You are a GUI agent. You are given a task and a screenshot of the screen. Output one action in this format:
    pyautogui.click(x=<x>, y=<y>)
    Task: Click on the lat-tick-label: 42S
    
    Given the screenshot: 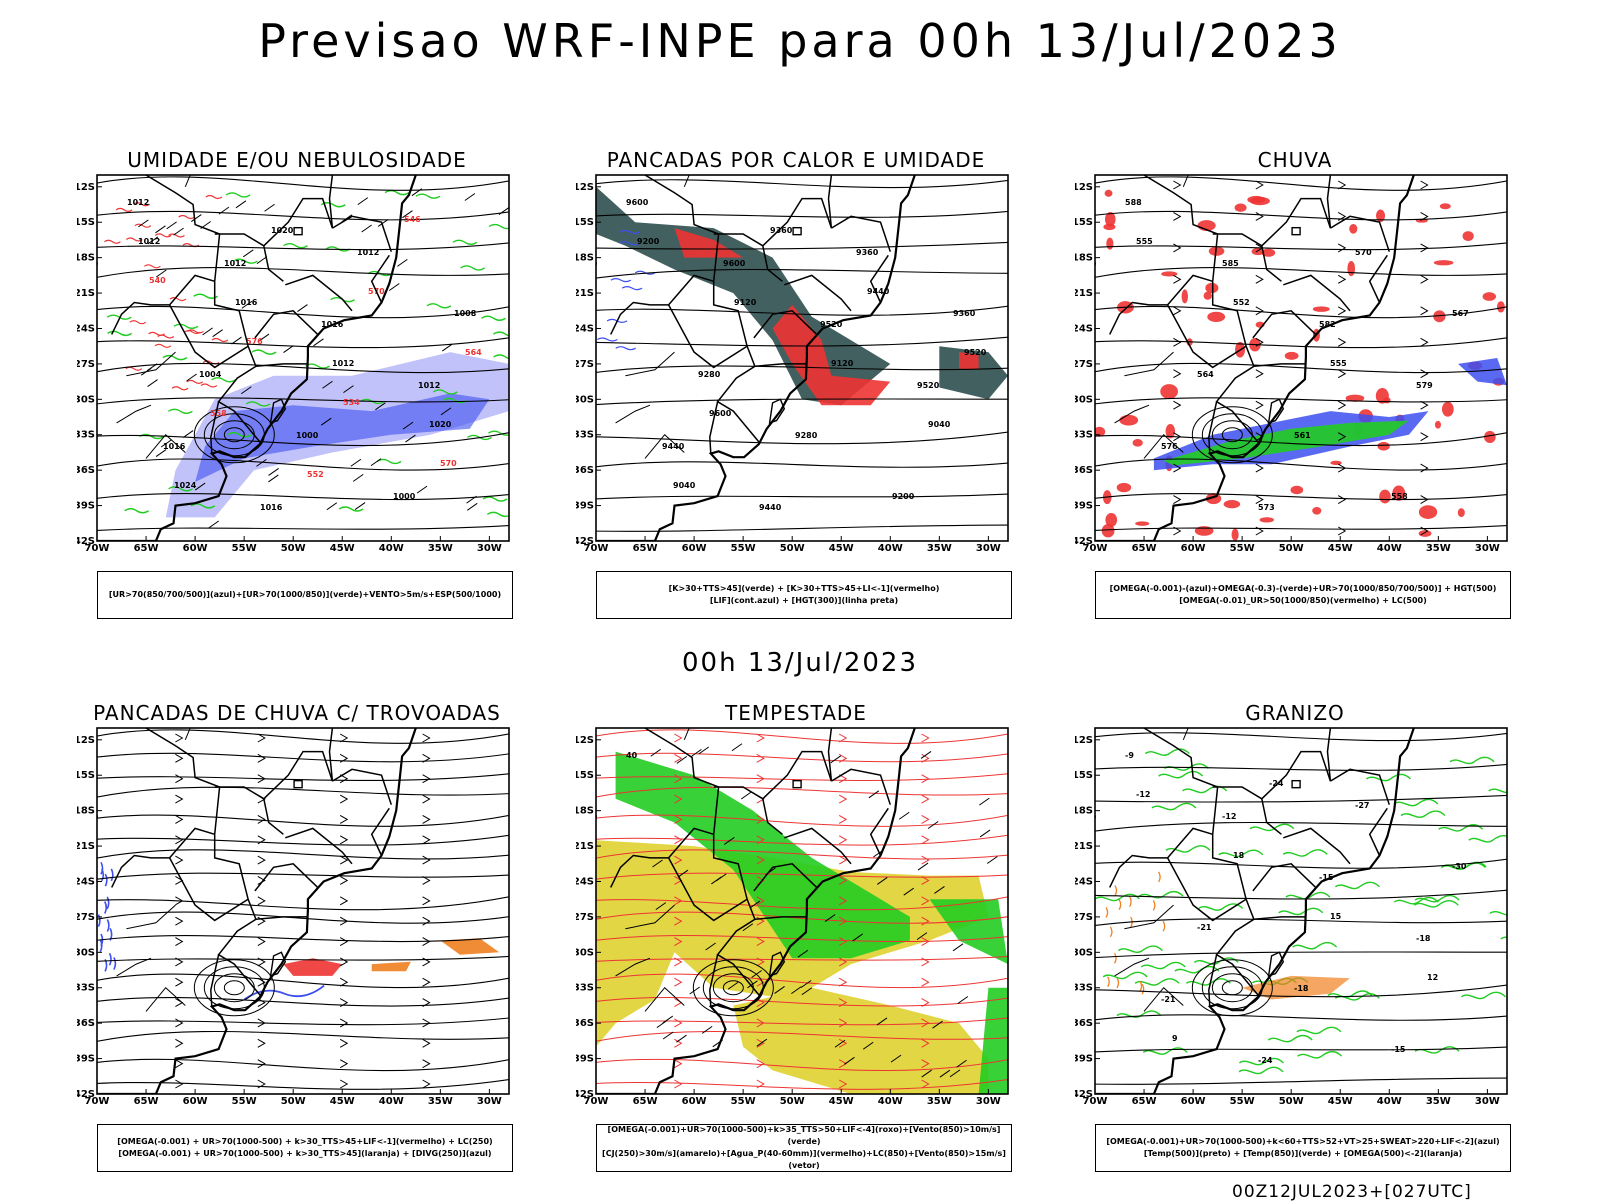 What is the action you would take?
    pyautogui.click(x=86, y=1094)
    